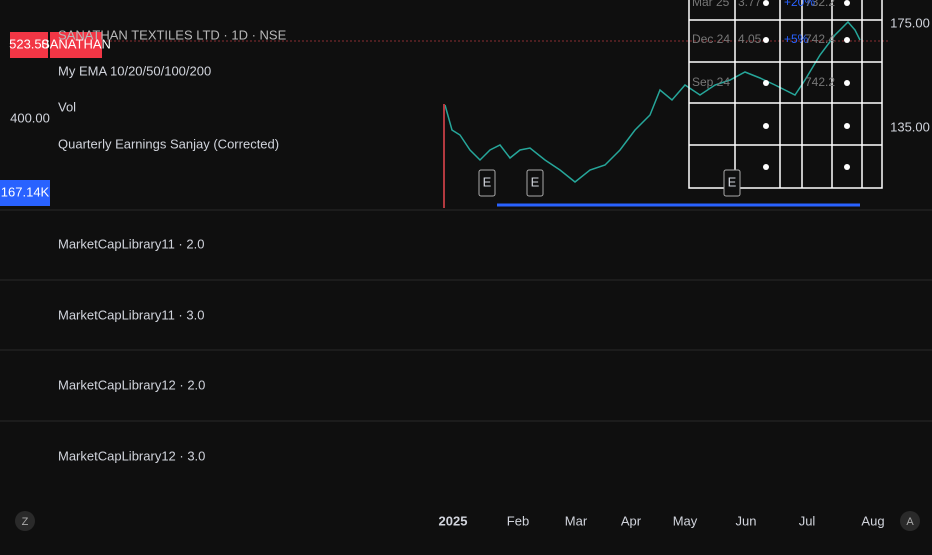 This screenshot has height=555, width=932. I want to click on right-scale-label: 175.00, so click(910, 22).